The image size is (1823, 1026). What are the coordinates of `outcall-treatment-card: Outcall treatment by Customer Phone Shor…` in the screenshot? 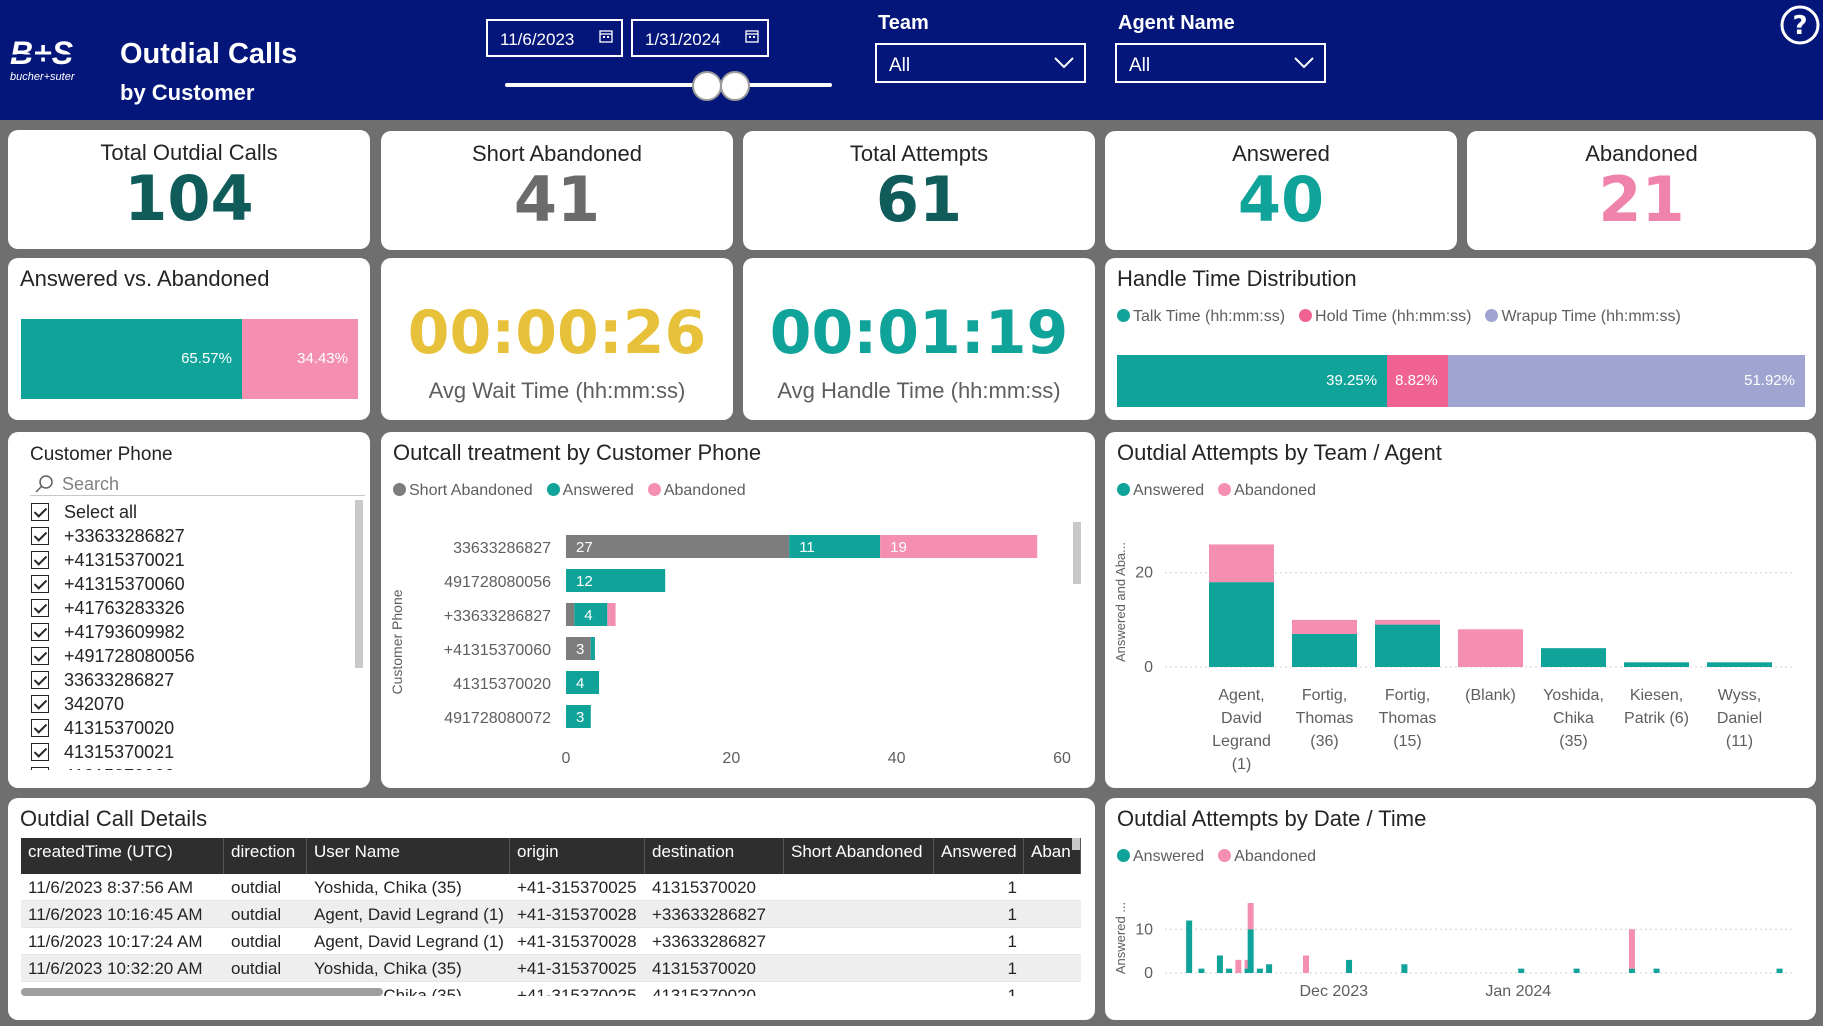 It's located at (738, 610).